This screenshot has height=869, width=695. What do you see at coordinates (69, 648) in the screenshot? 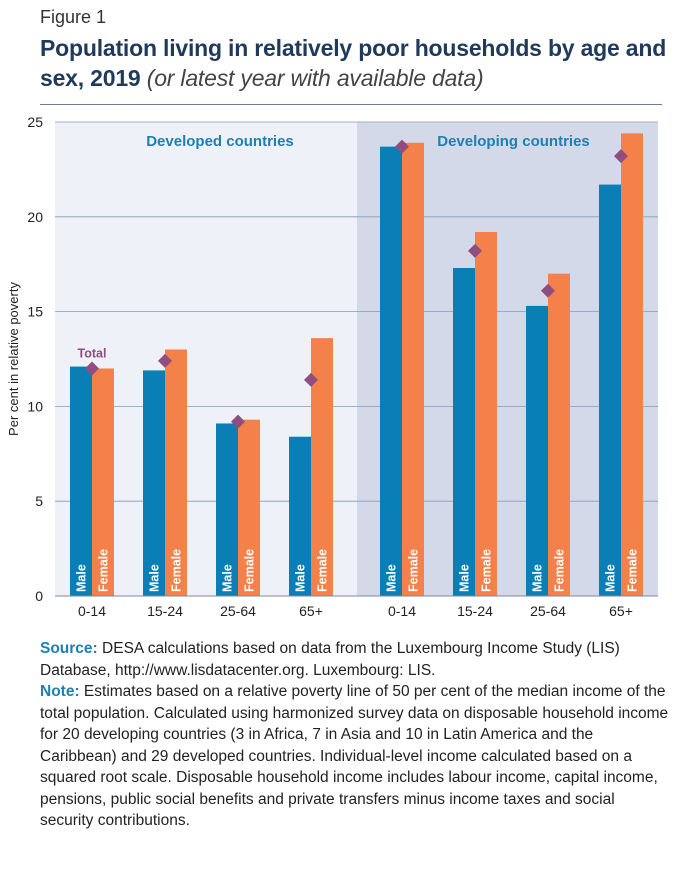
I see `source-label: Source:` at bounding box center [69, 648].